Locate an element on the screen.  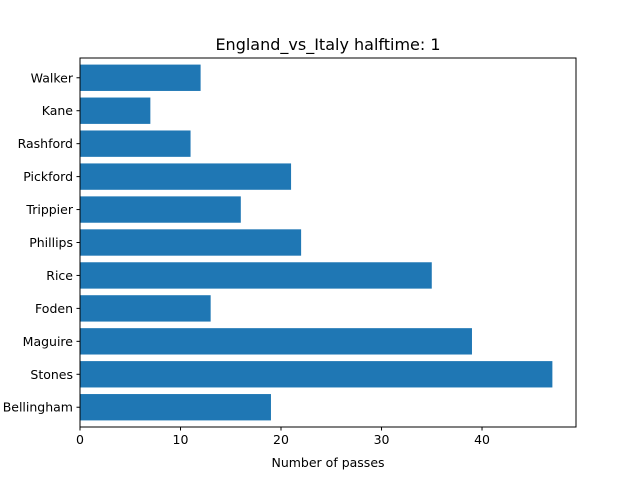
bar-bellingham is located at coordinates (175, 407).